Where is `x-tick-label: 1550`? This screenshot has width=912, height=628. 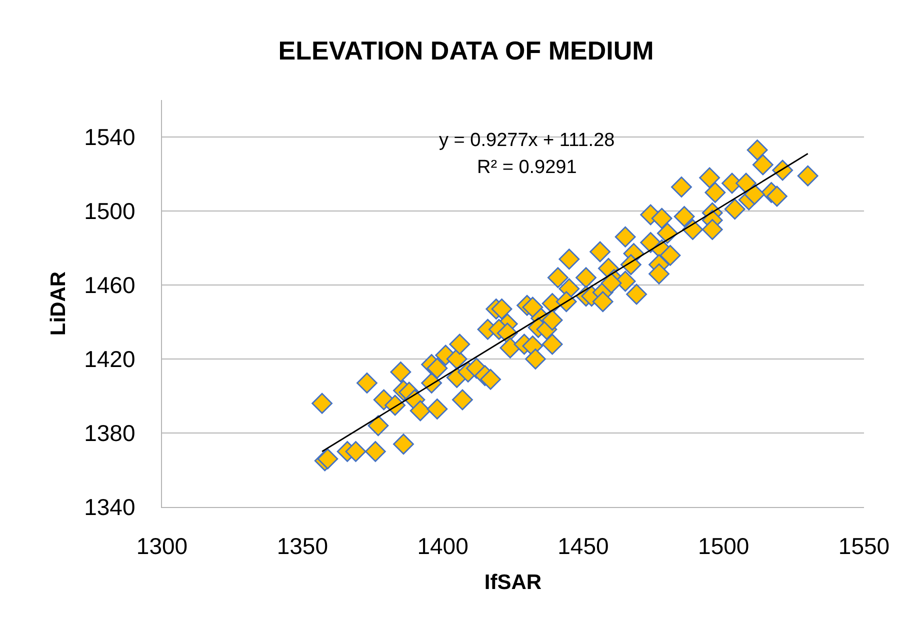
x-tick-label: 1550 is located at coordinates (864, 545).